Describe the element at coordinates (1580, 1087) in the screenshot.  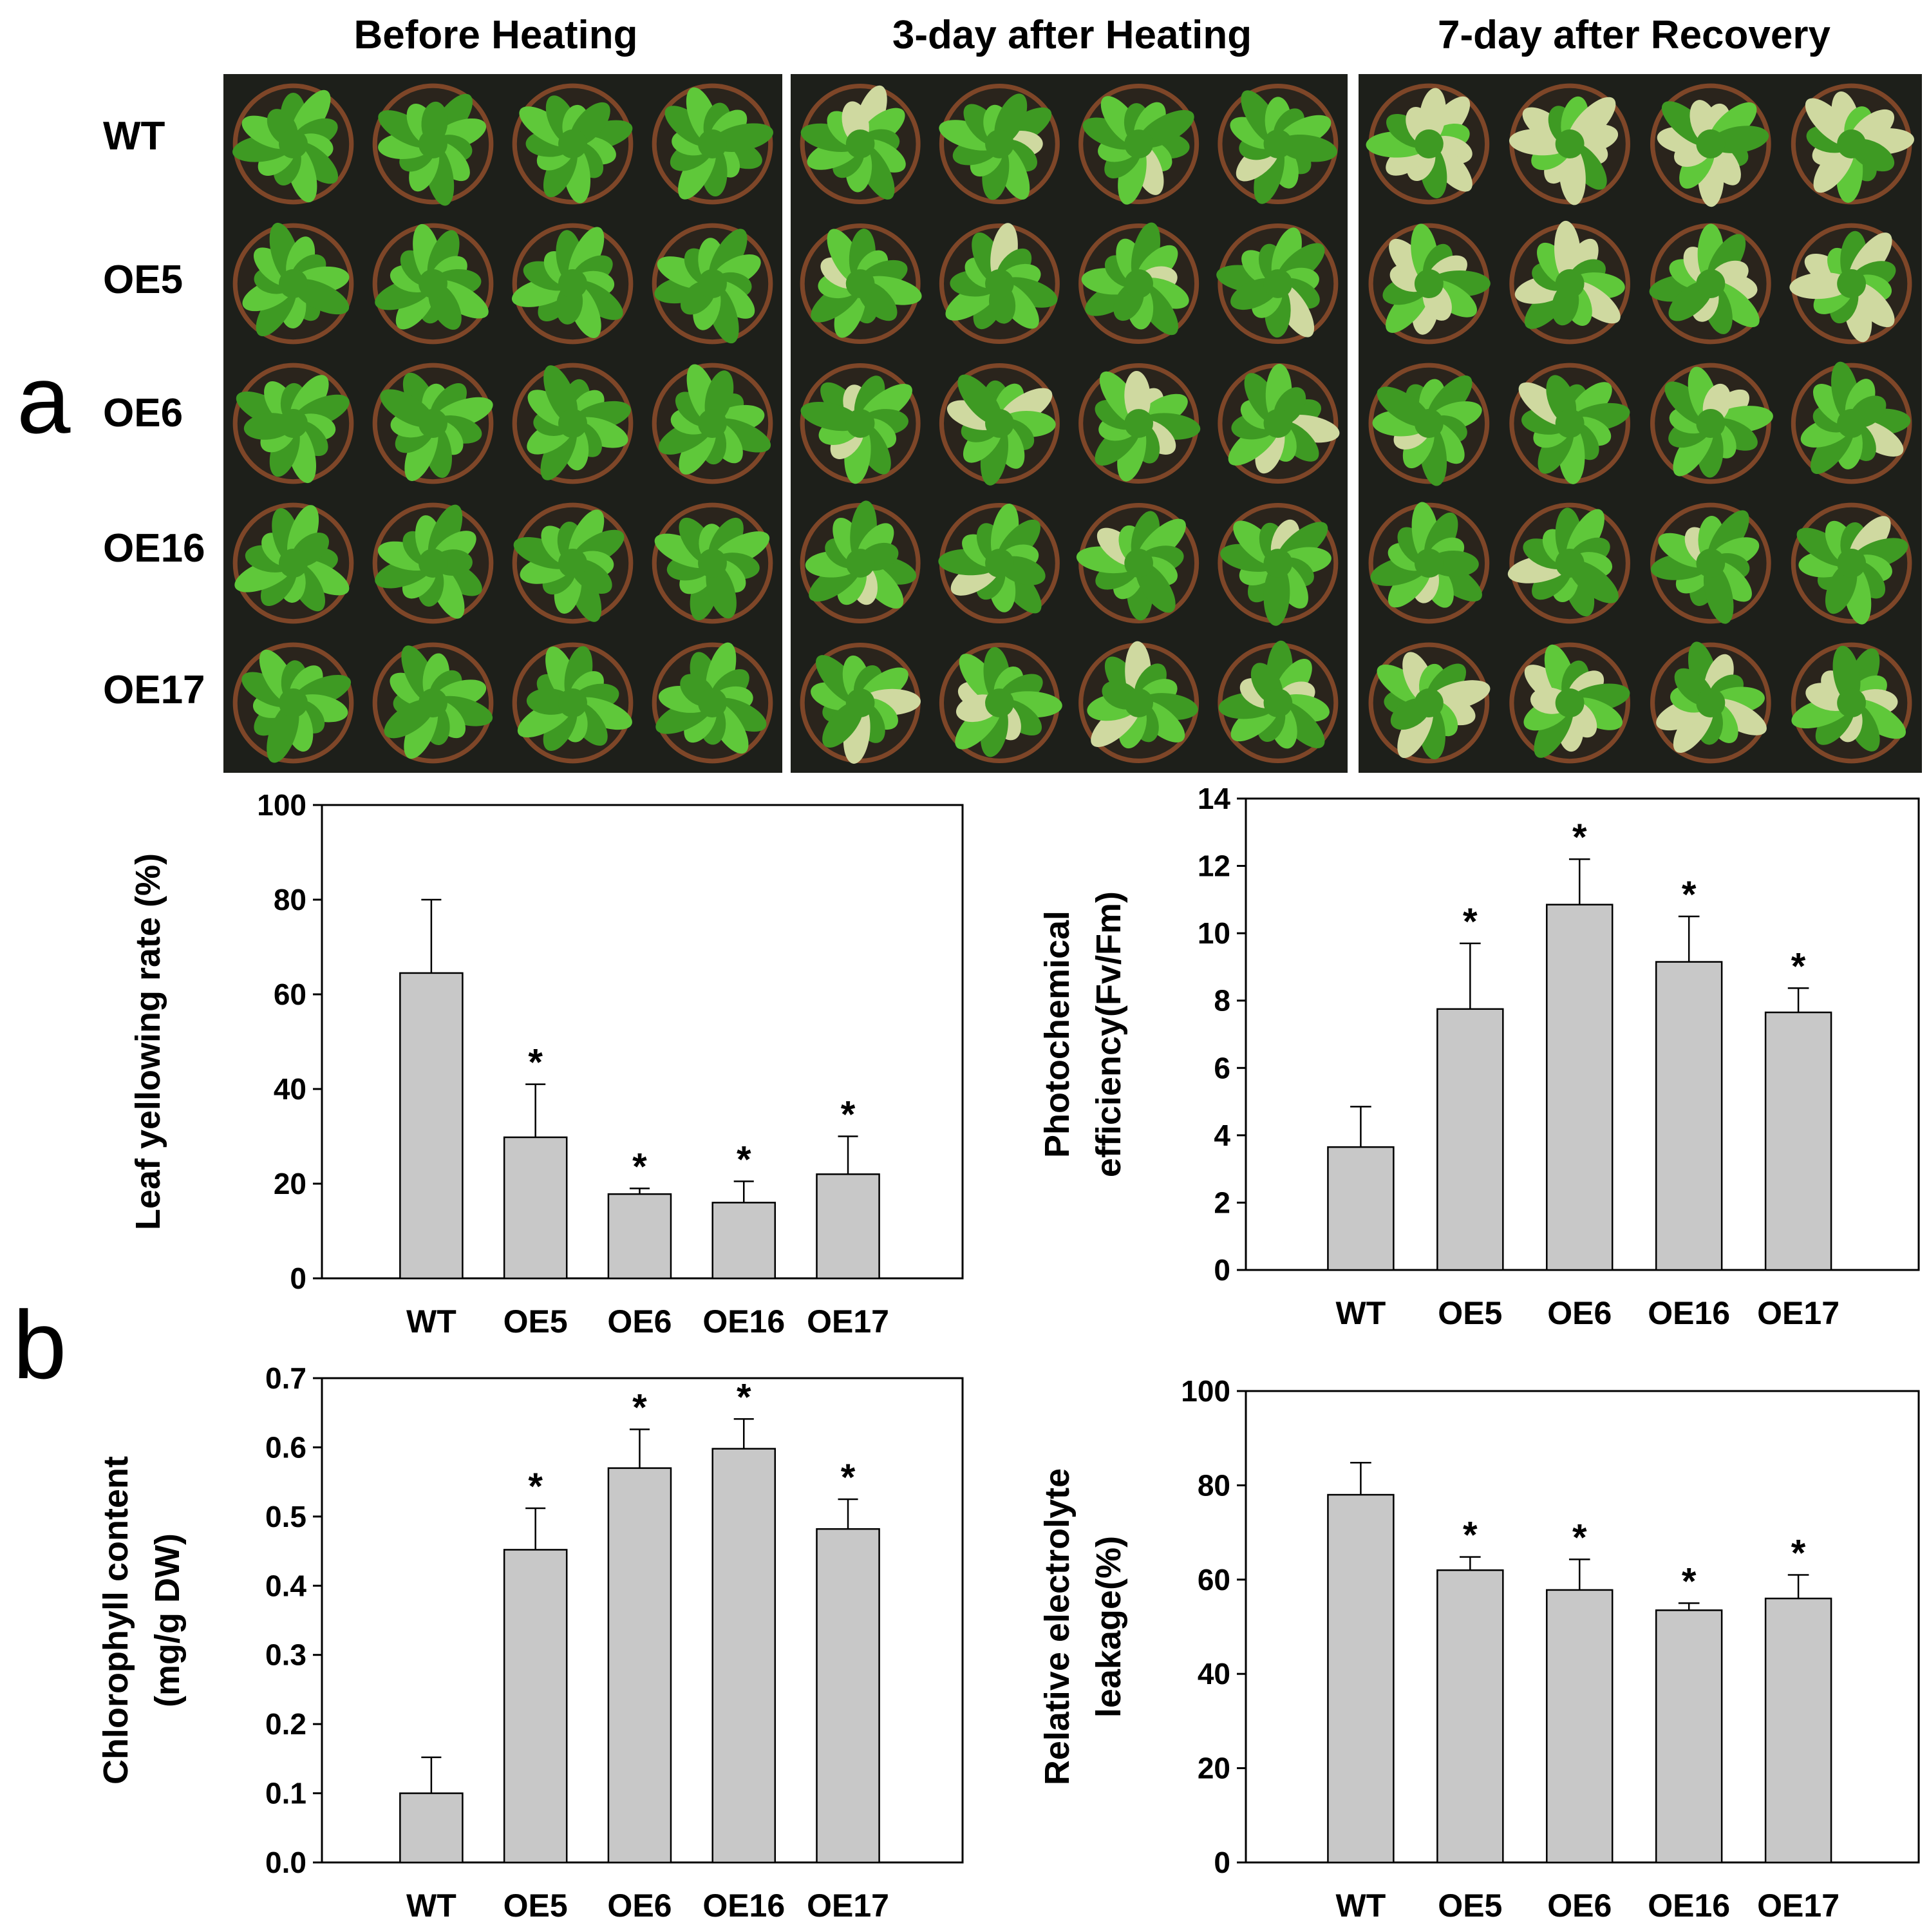
I see `bar-OE6` at that location.